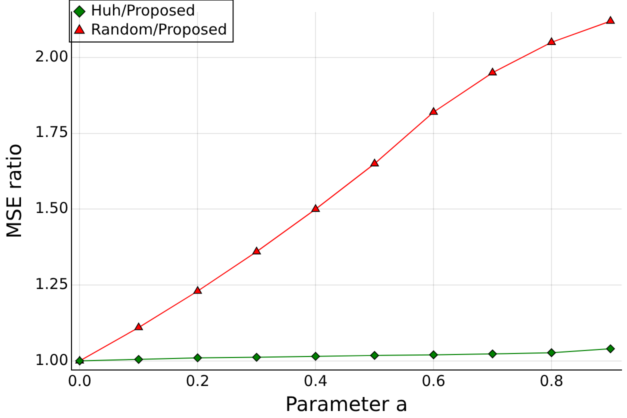  What do you see at coordinates (51, 208) in the screenshot?
I see `y-tick-label: 1.50` at bounding box center [51, 208].